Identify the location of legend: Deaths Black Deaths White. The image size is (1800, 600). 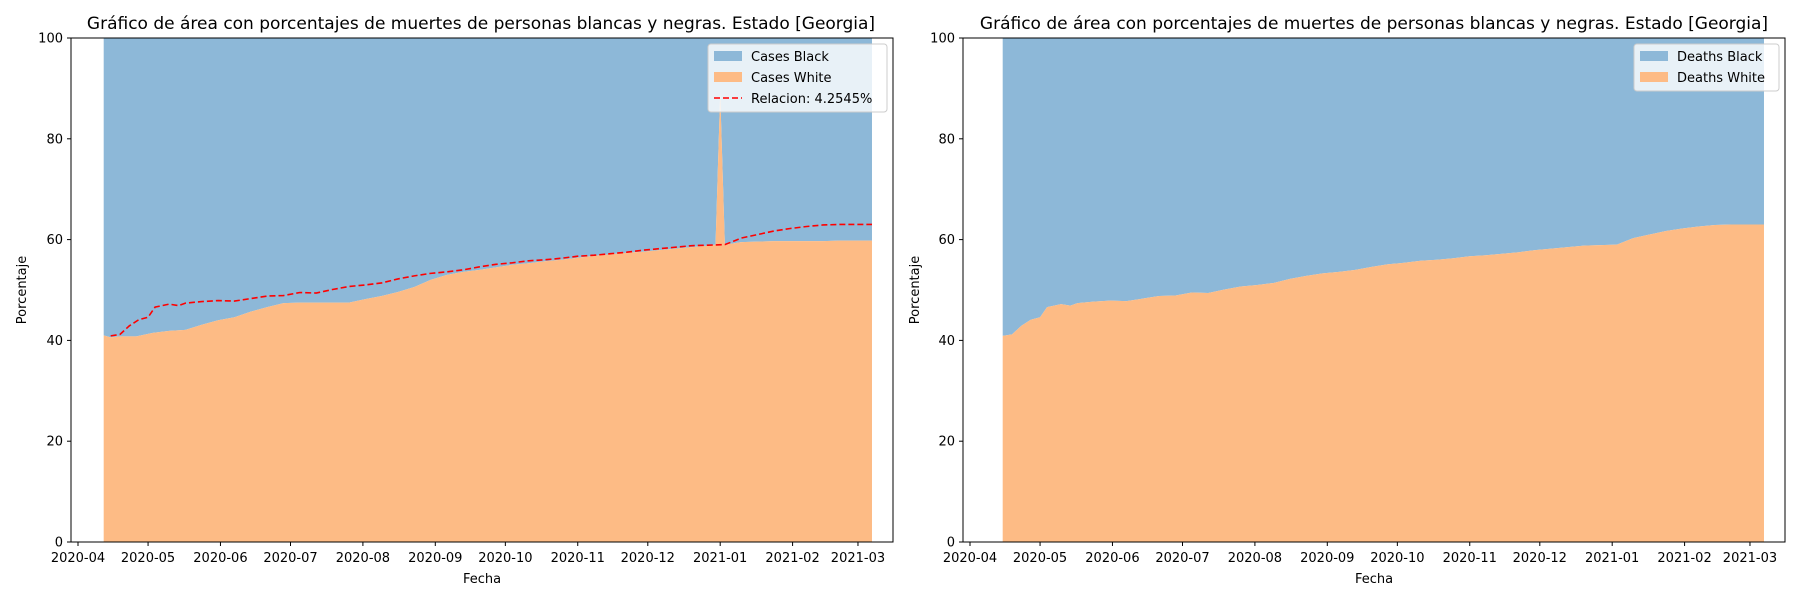
(1706, 67).